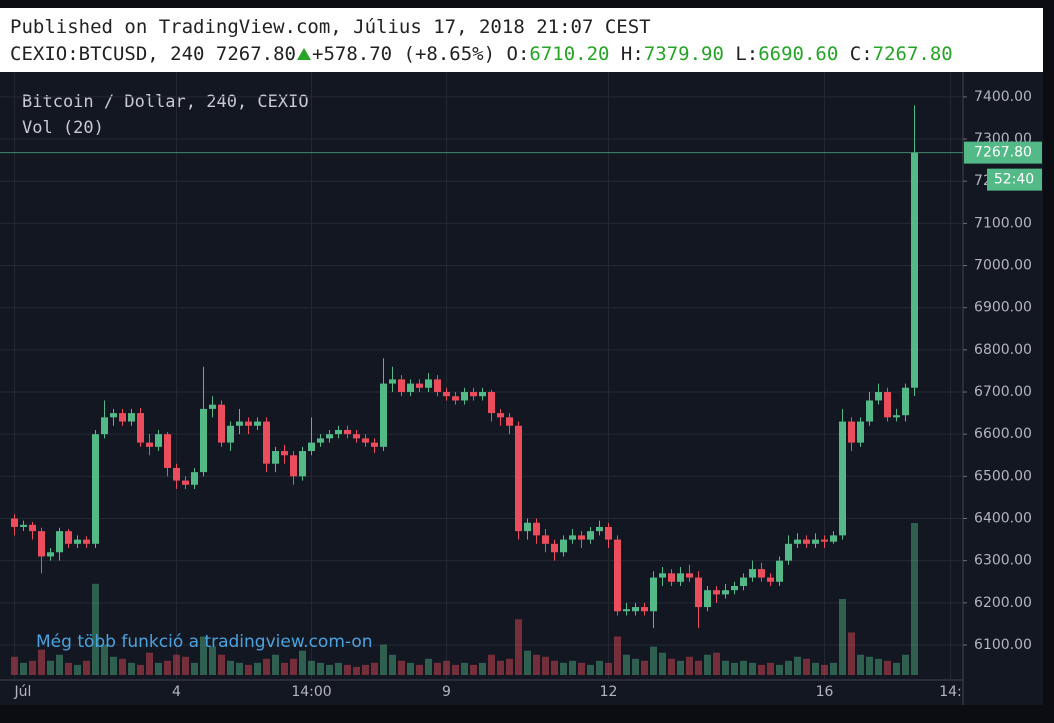 The width and height of the screenshot is (1054, 723). I want to click on low-value: 6690.60, so click(798, 54).